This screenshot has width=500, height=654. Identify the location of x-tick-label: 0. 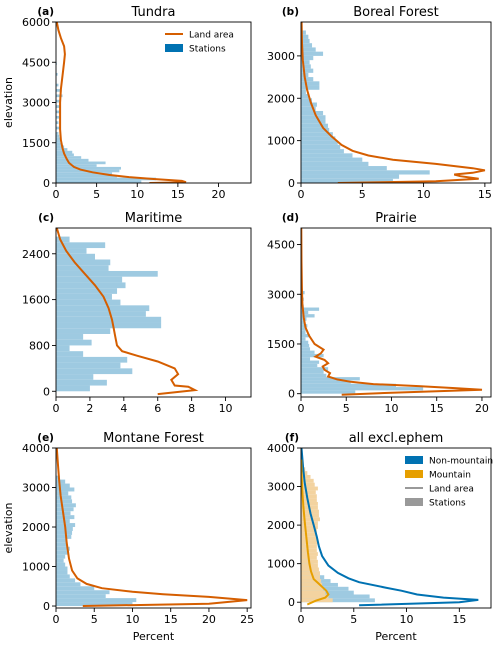
(301, 619).